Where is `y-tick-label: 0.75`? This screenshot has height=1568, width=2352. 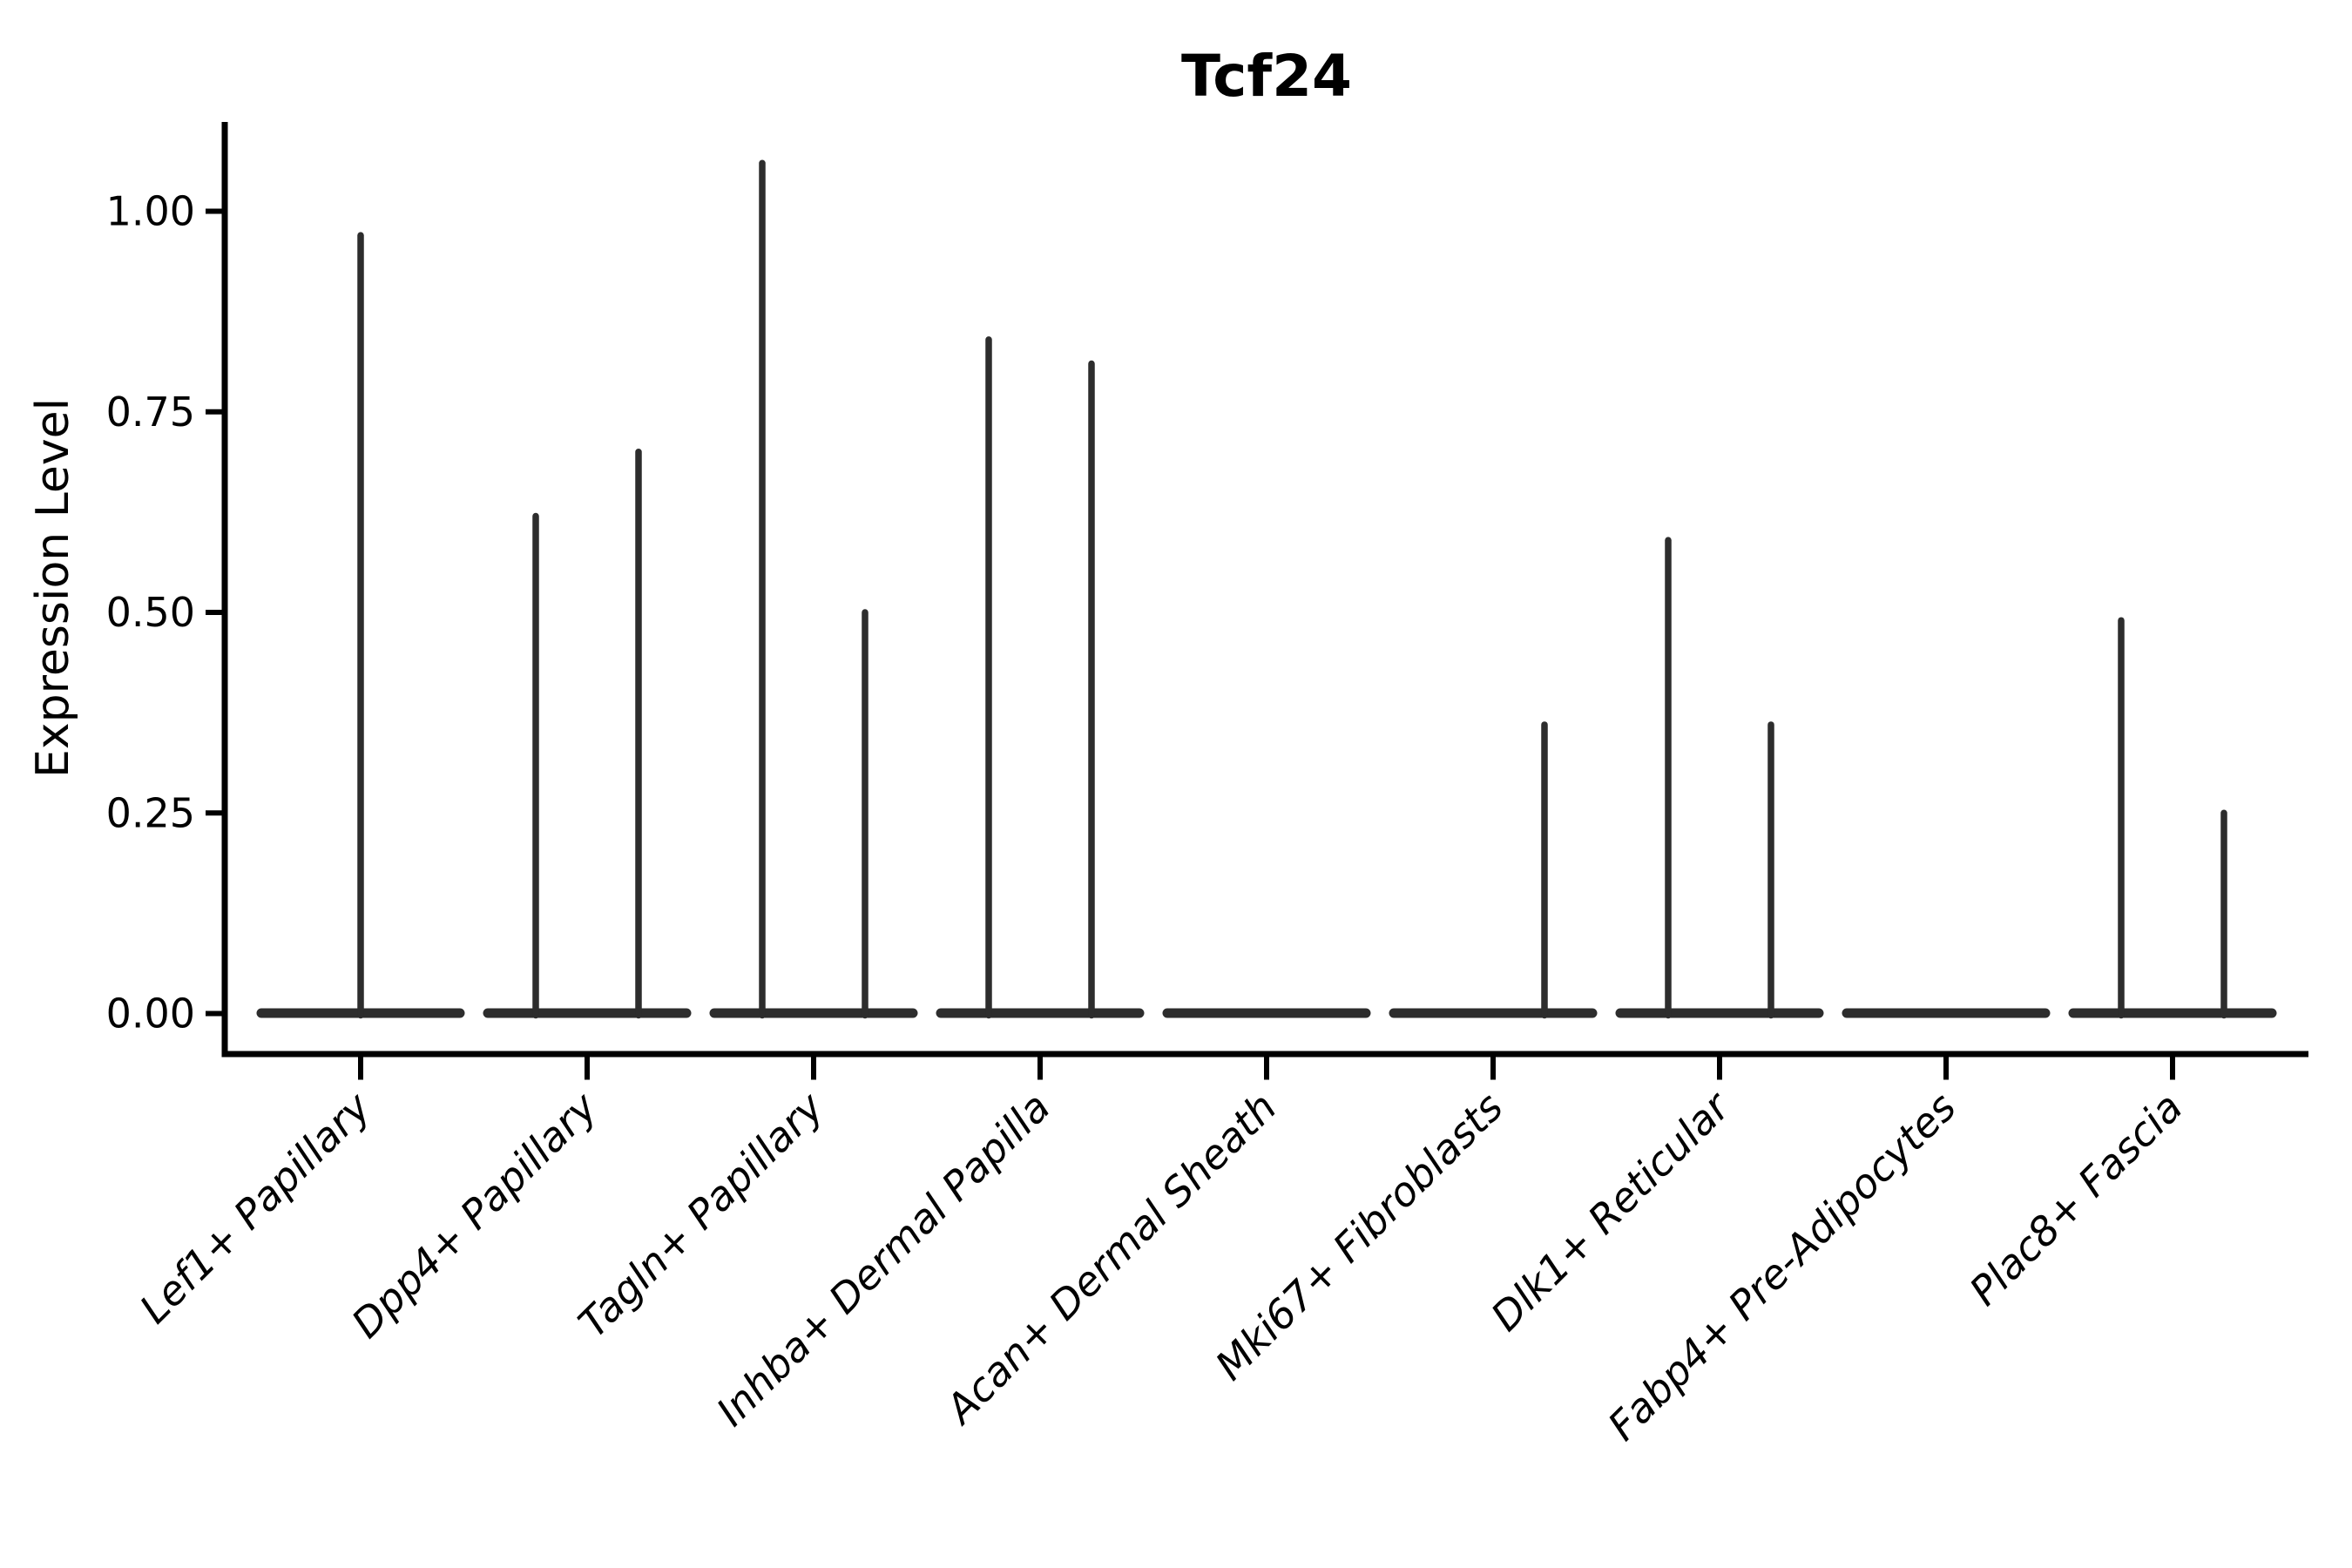
y-tick-label: 0.75 is located at coordinates (150, 412).